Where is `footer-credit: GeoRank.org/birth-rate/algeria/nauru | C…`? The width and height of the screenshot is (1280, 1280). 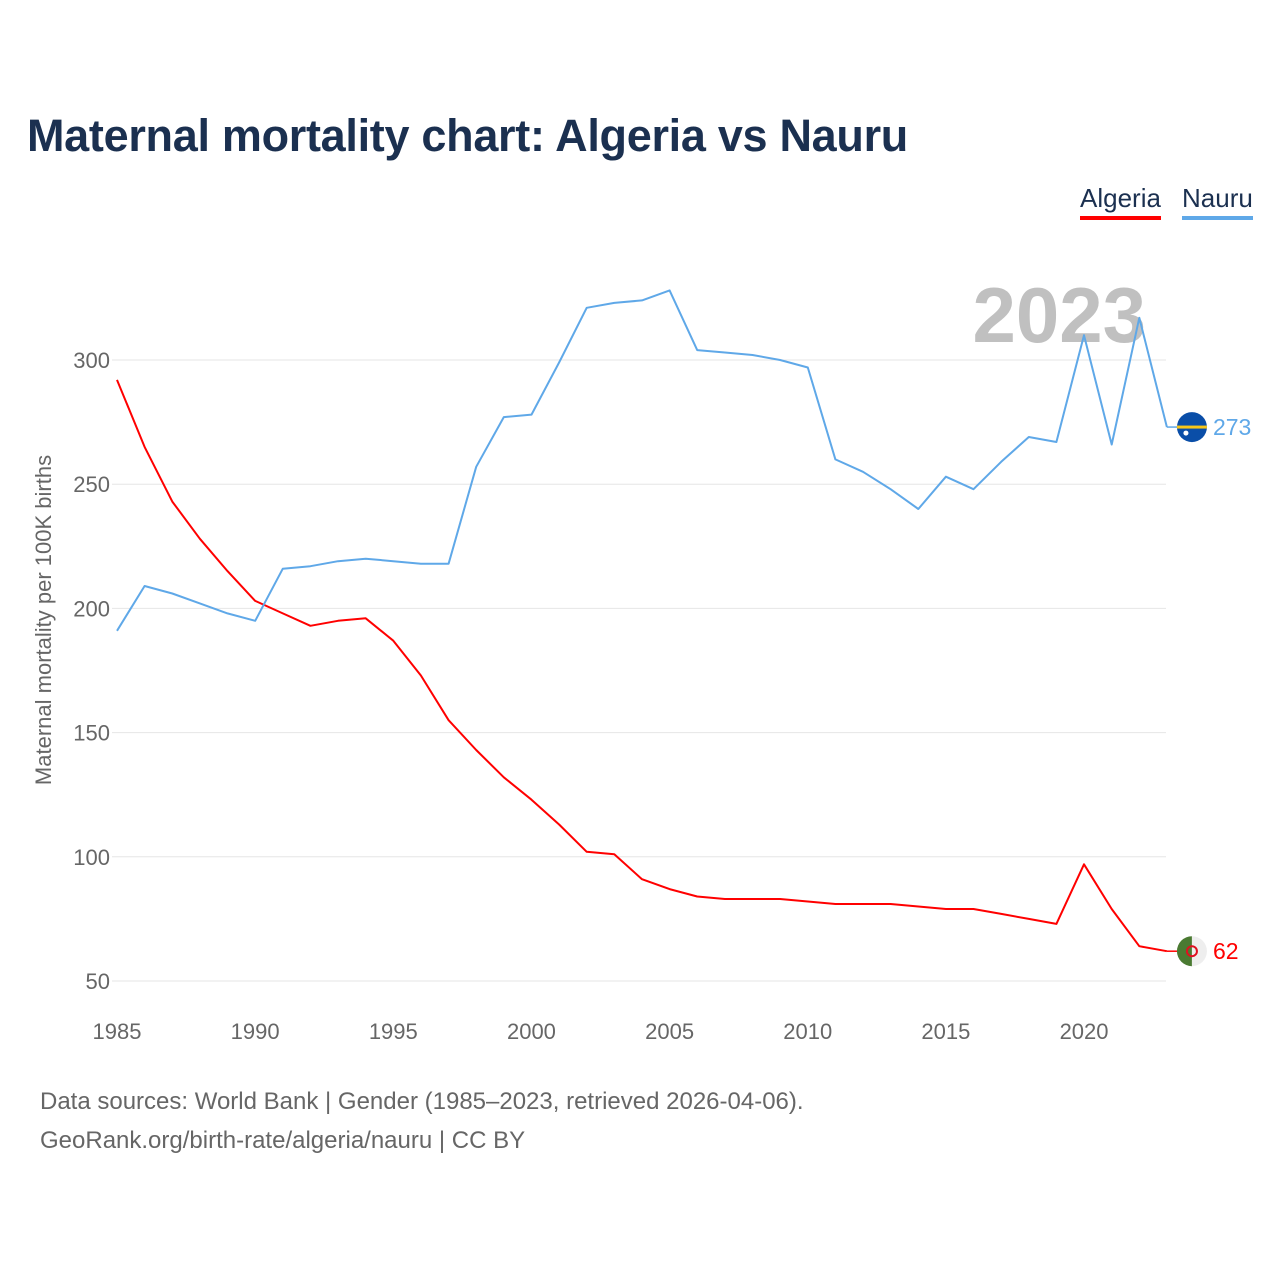
footer-credit: GeoRank.org/birth-rate/algeria/nauru | C… is located at coordinates (283, 1140).